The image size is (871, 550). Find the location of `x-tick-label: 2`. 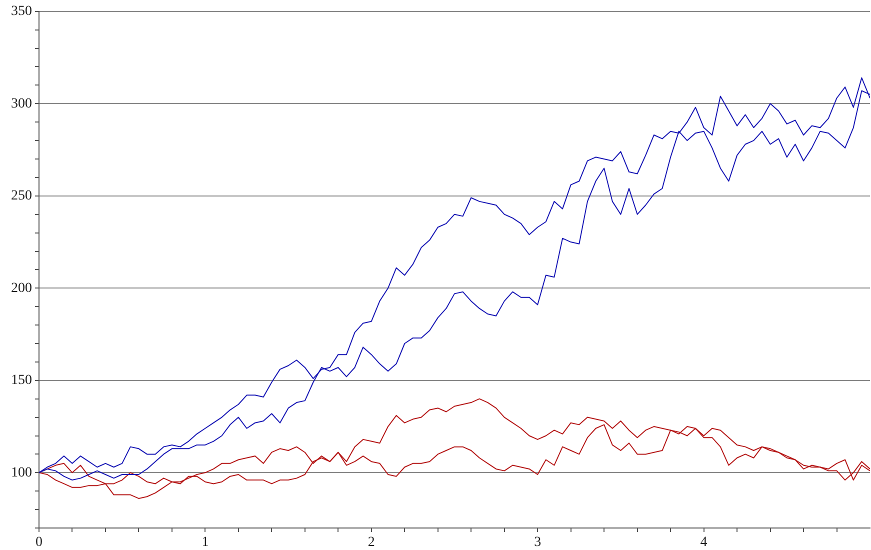

x-tick-label: 2 is located at coordinates (371, 542).